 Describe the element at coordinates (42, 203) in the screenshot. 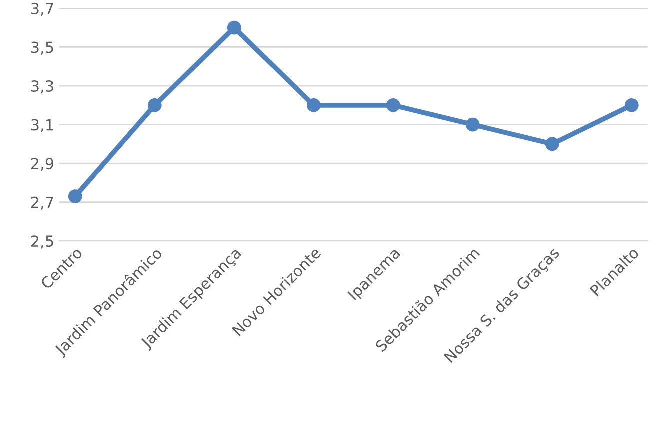

I see `y-tick-label: 2,7` at that location.